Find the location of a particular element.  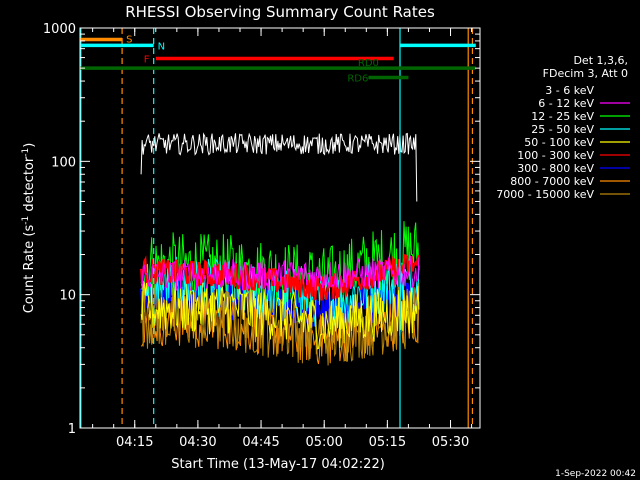

x-axis-label: Start Time (13-May-17 04:02:22) is located at coordinates (278, 464).